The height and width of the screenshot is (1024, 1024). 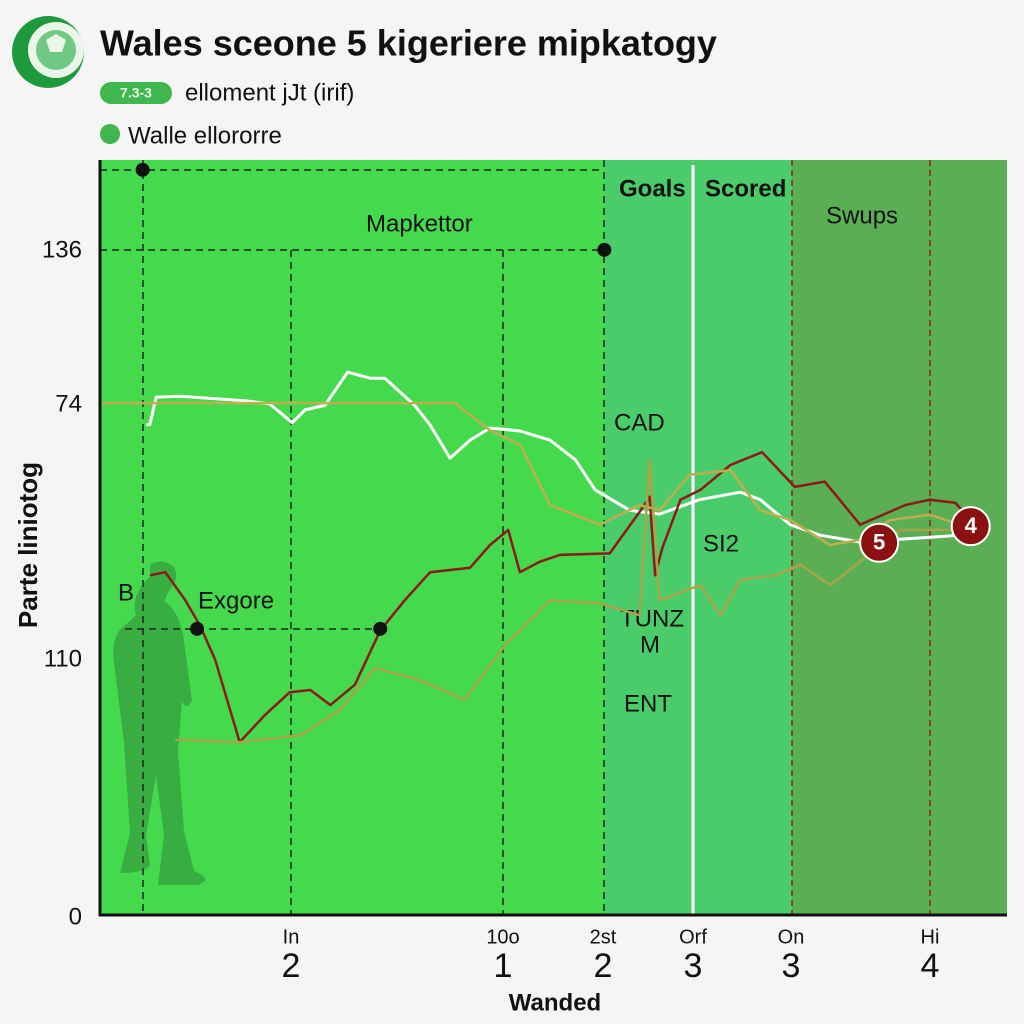 What do you see at coordinates (791, 937) in the screenshot?
I see `x-tick-label: On` at bounding box center [791, 937].